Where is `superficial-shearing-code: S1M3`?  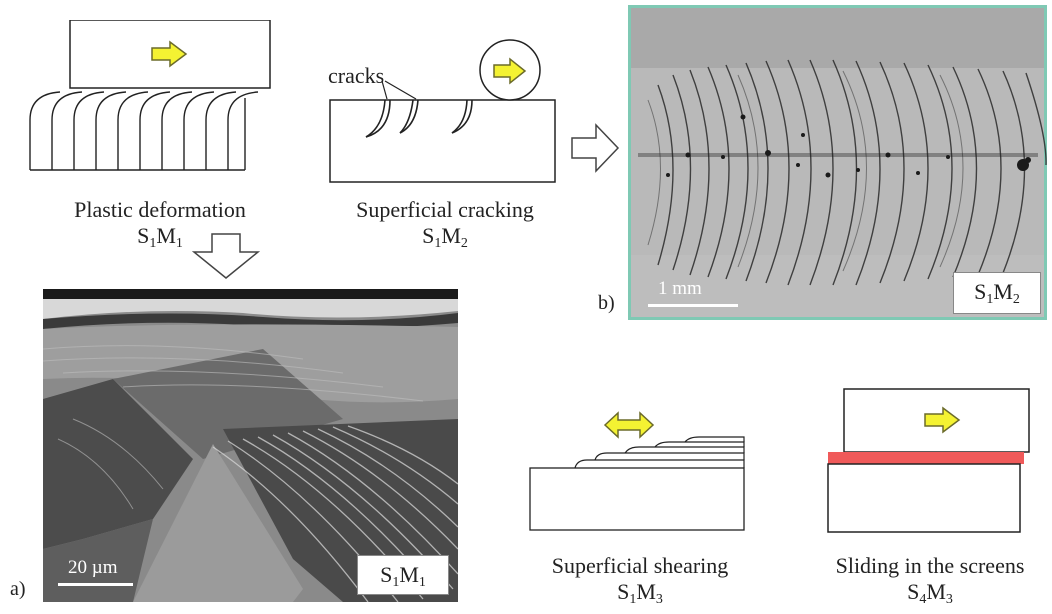 superficial-shearing-code: S1M3 is located at coordinates (640, 593).